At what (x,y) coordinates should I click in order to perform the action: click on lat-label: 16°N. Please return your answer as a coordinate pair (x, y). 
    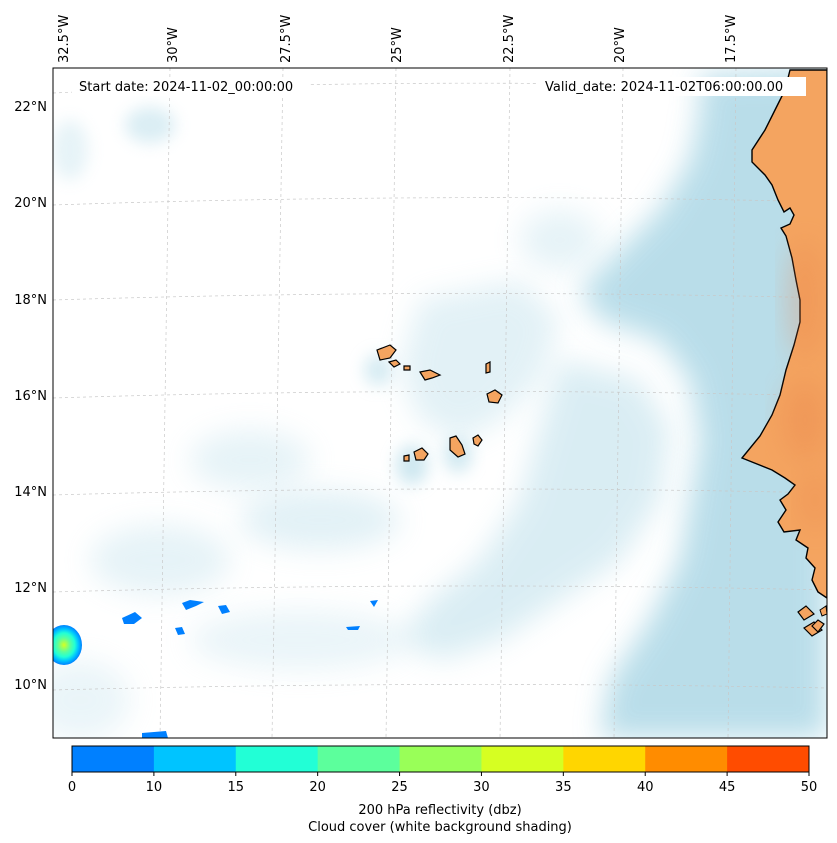
    Looking at the image, I should click on (30, 396).